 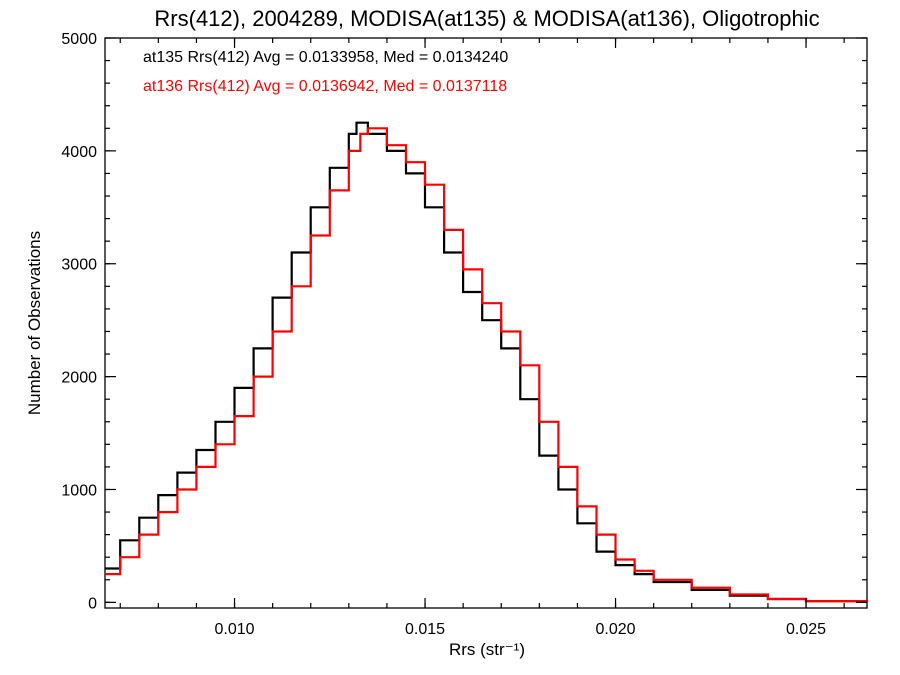 What do you see at coordinates (79, 378) in the screenshot?
I see `y-tick-label: 2000` at bounding box center [79, 378].